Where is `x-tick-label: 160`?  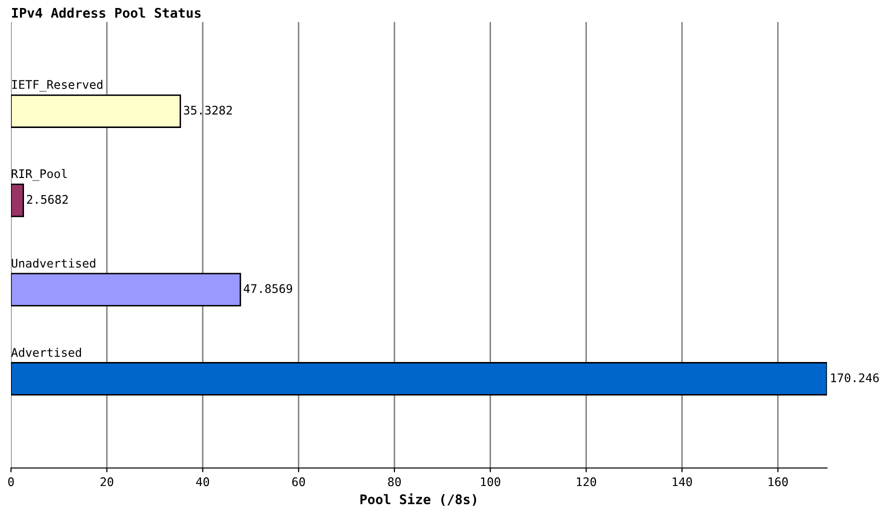
x-tick-label: 160 is located at coordinates (778, 481).